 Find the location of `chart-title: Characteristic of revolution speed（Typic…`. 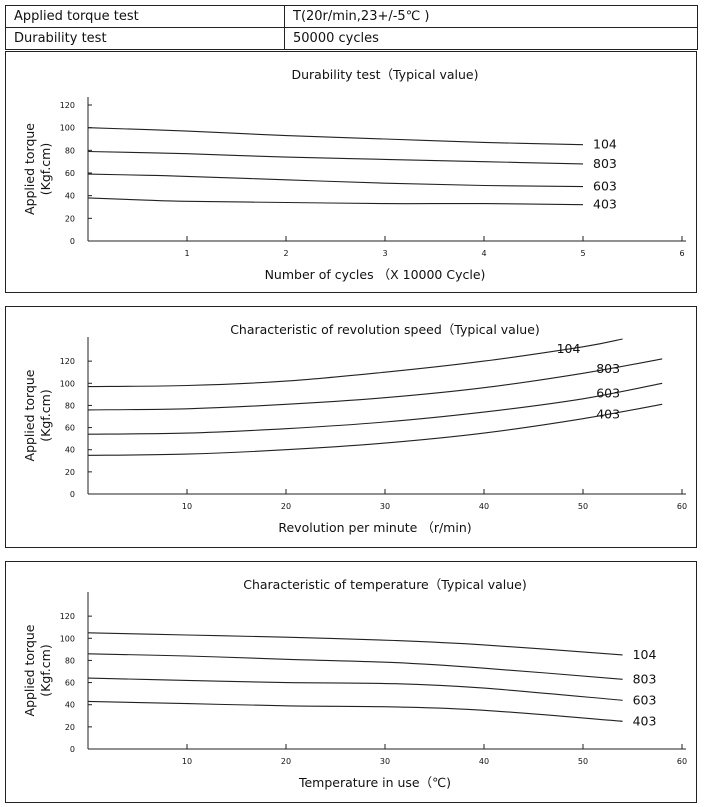

chart-title: Characteristic of revolution speed（Typic… is located at coordinates (385, 329).